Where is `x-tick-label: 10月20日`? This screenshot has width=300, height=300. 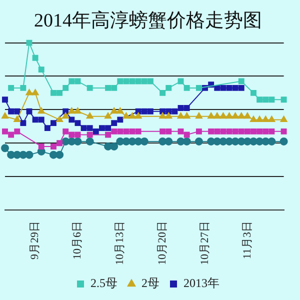 x-tick-label: 10月20日 is located at coordinates (162, 243).